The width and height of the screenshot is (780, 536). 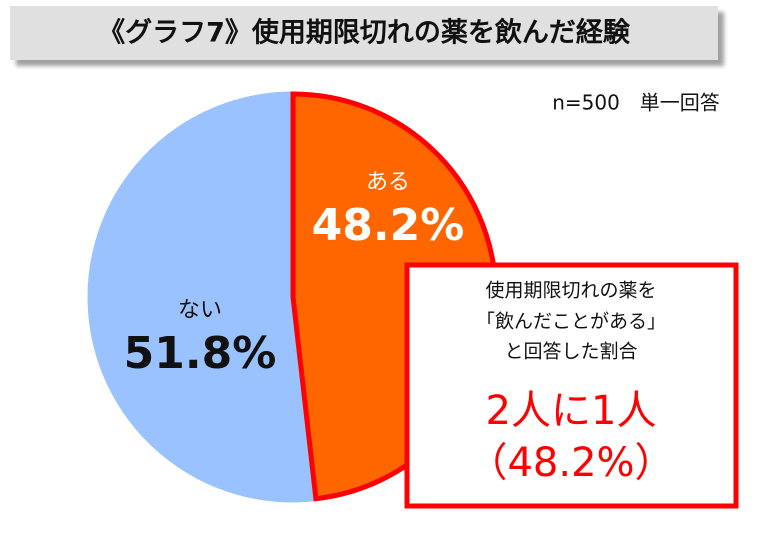 I want to click on slice-value: 51.8%, so click(x=200, y=353).